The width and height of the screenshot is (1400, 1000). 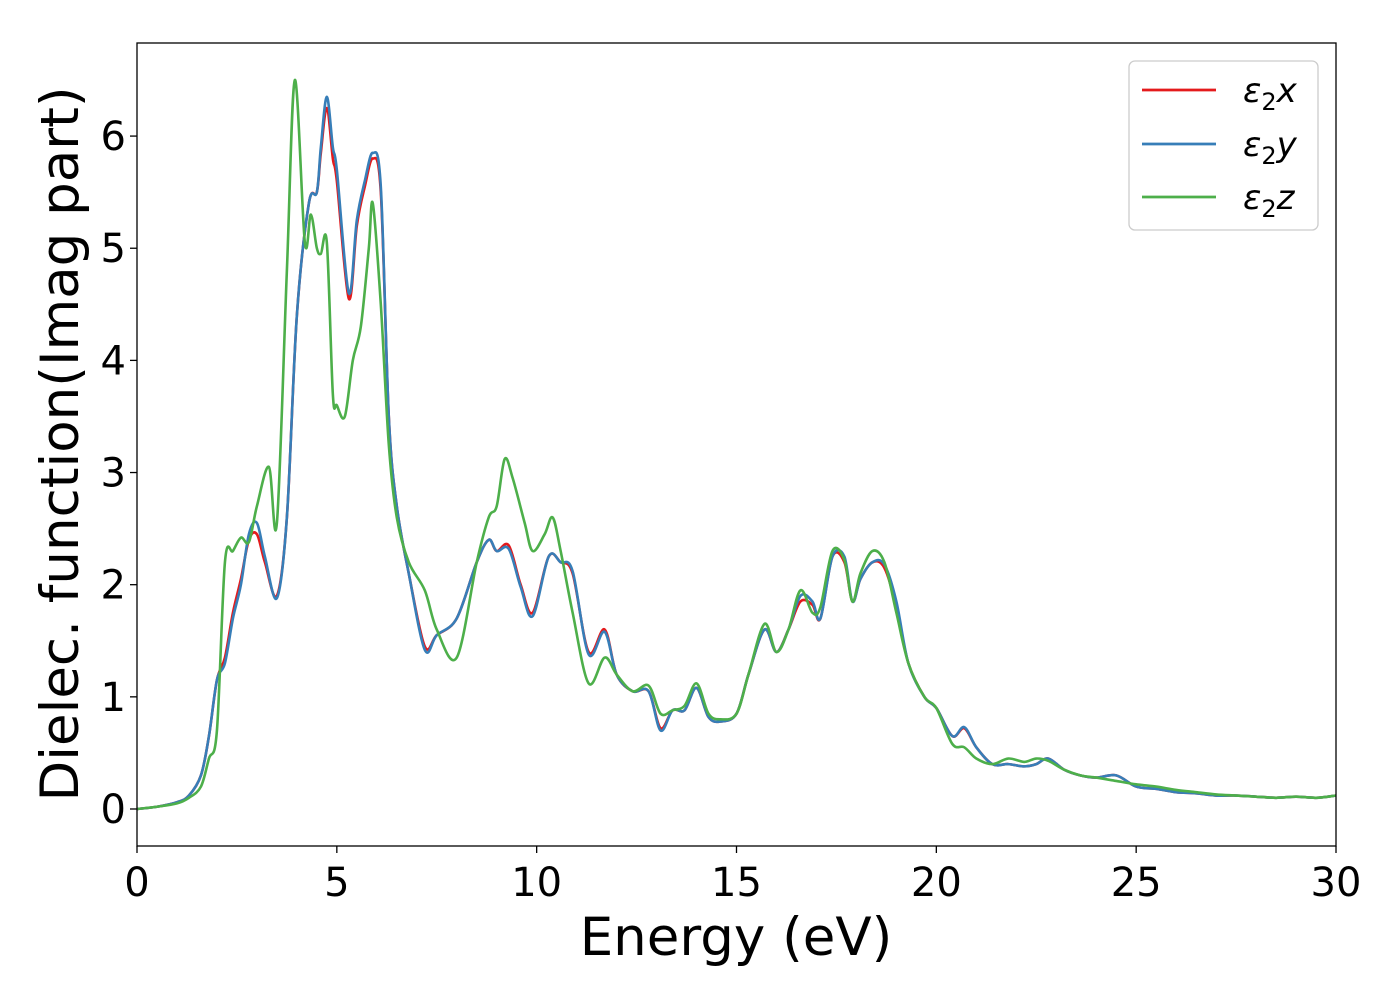 I want to click on legend-label-y: ε2y, so click(x=1270, y=147).